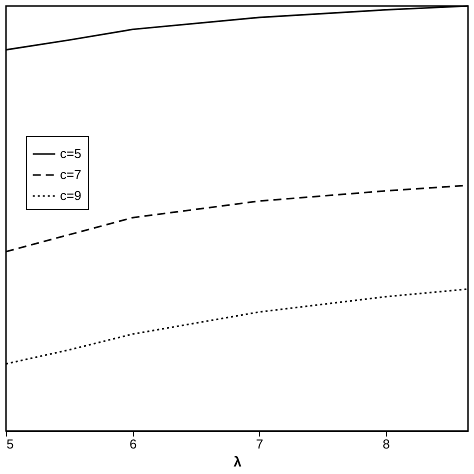  Describe the element at coordinates (238, 462) in the screenshot. I see `x-axis-title: λ` at that location.